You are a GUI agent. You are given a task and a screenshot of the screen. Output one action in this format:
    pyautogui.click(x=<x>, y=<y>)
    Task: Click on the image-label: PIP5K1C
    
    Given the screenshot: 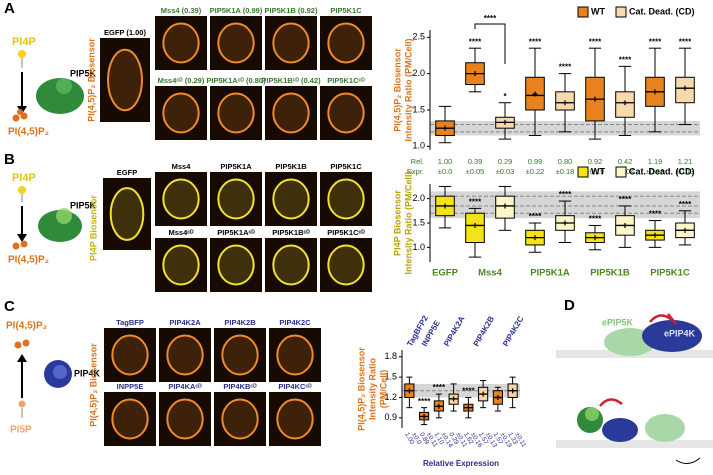 What is the action you would take?
    pyautogui.click(x=346, y=166)
    